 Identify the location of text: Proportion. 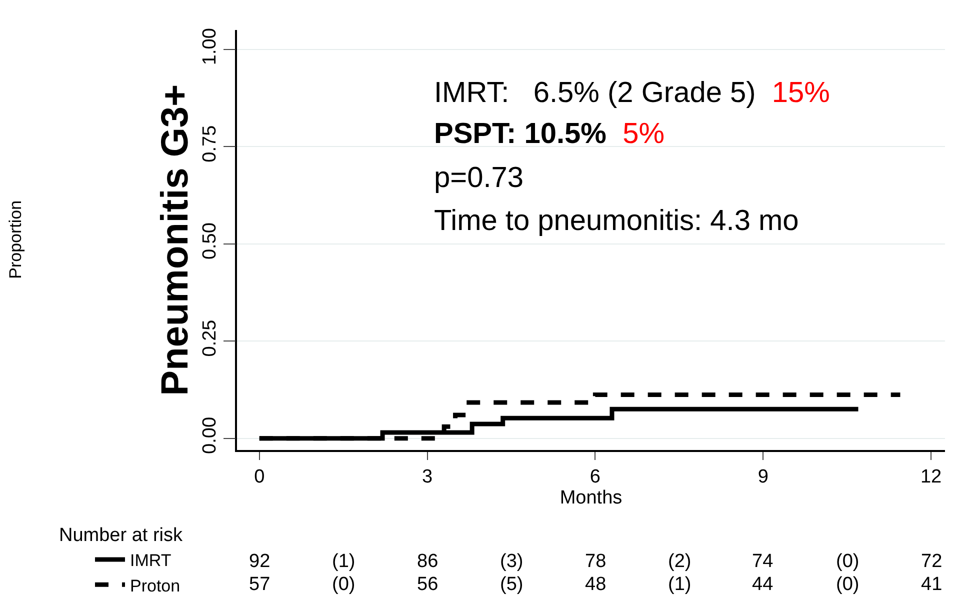
(15, 239).